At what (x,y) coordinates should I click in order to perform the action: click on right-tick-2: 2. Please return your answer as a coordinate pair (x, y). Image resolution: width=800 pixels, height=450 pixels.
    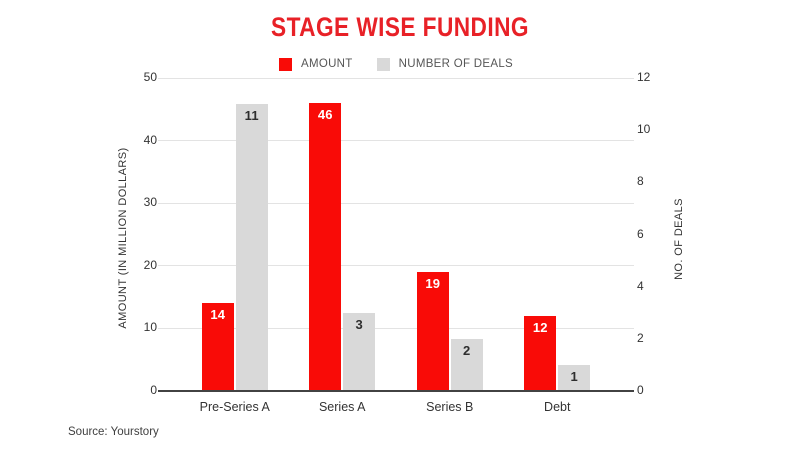
    Looking at the image, I should click on (640, 337).